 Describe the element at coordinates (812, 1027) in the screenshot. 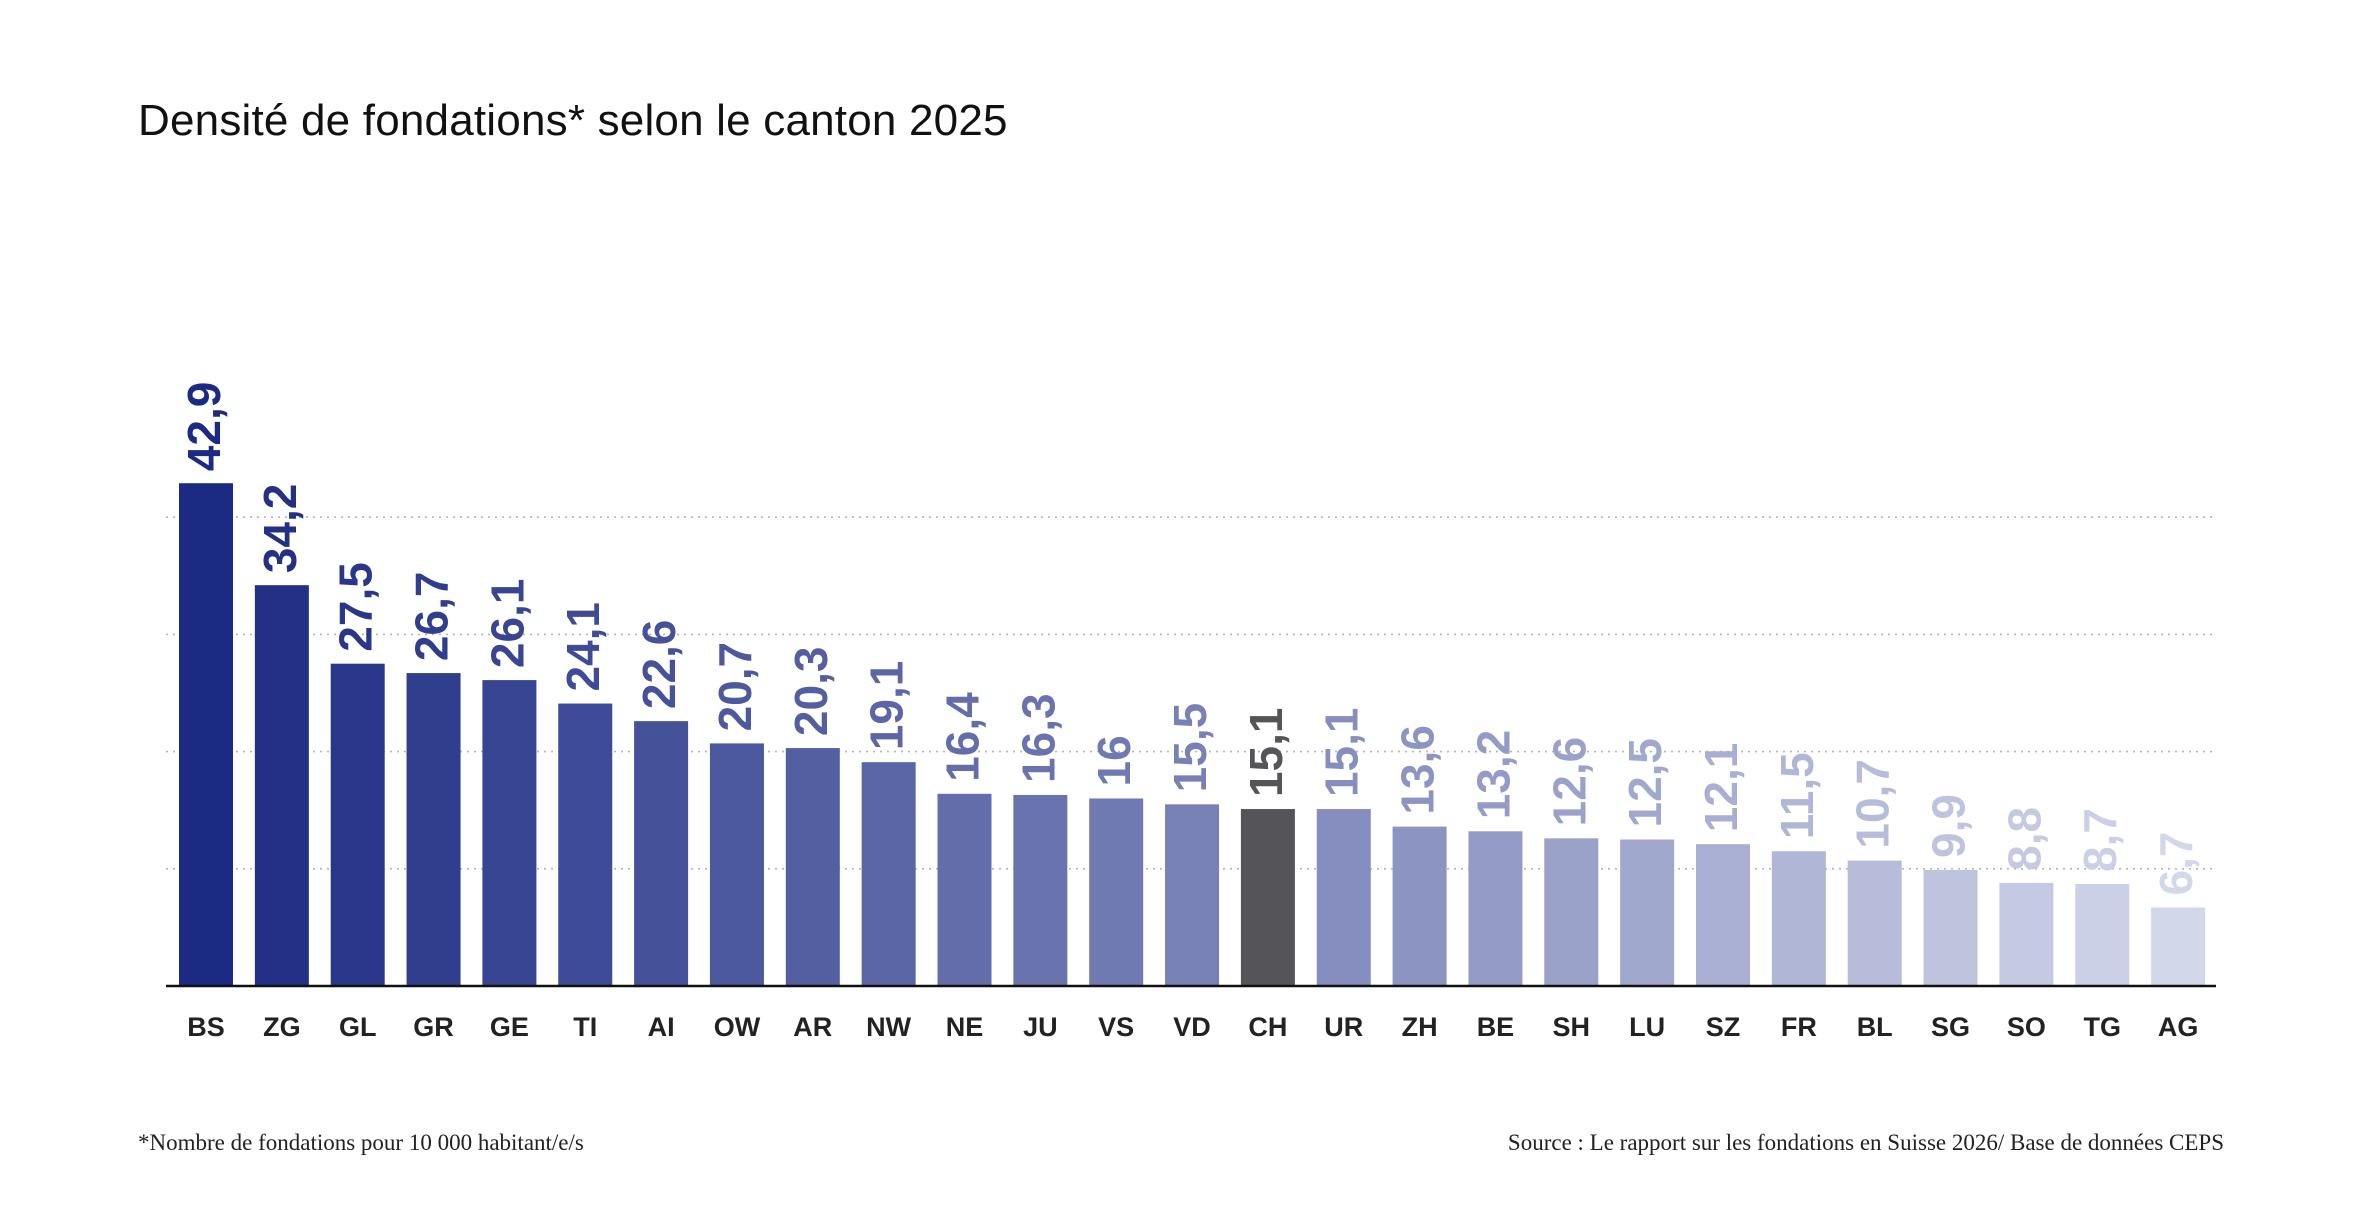

I see `category-label-ar: AR` at that location.